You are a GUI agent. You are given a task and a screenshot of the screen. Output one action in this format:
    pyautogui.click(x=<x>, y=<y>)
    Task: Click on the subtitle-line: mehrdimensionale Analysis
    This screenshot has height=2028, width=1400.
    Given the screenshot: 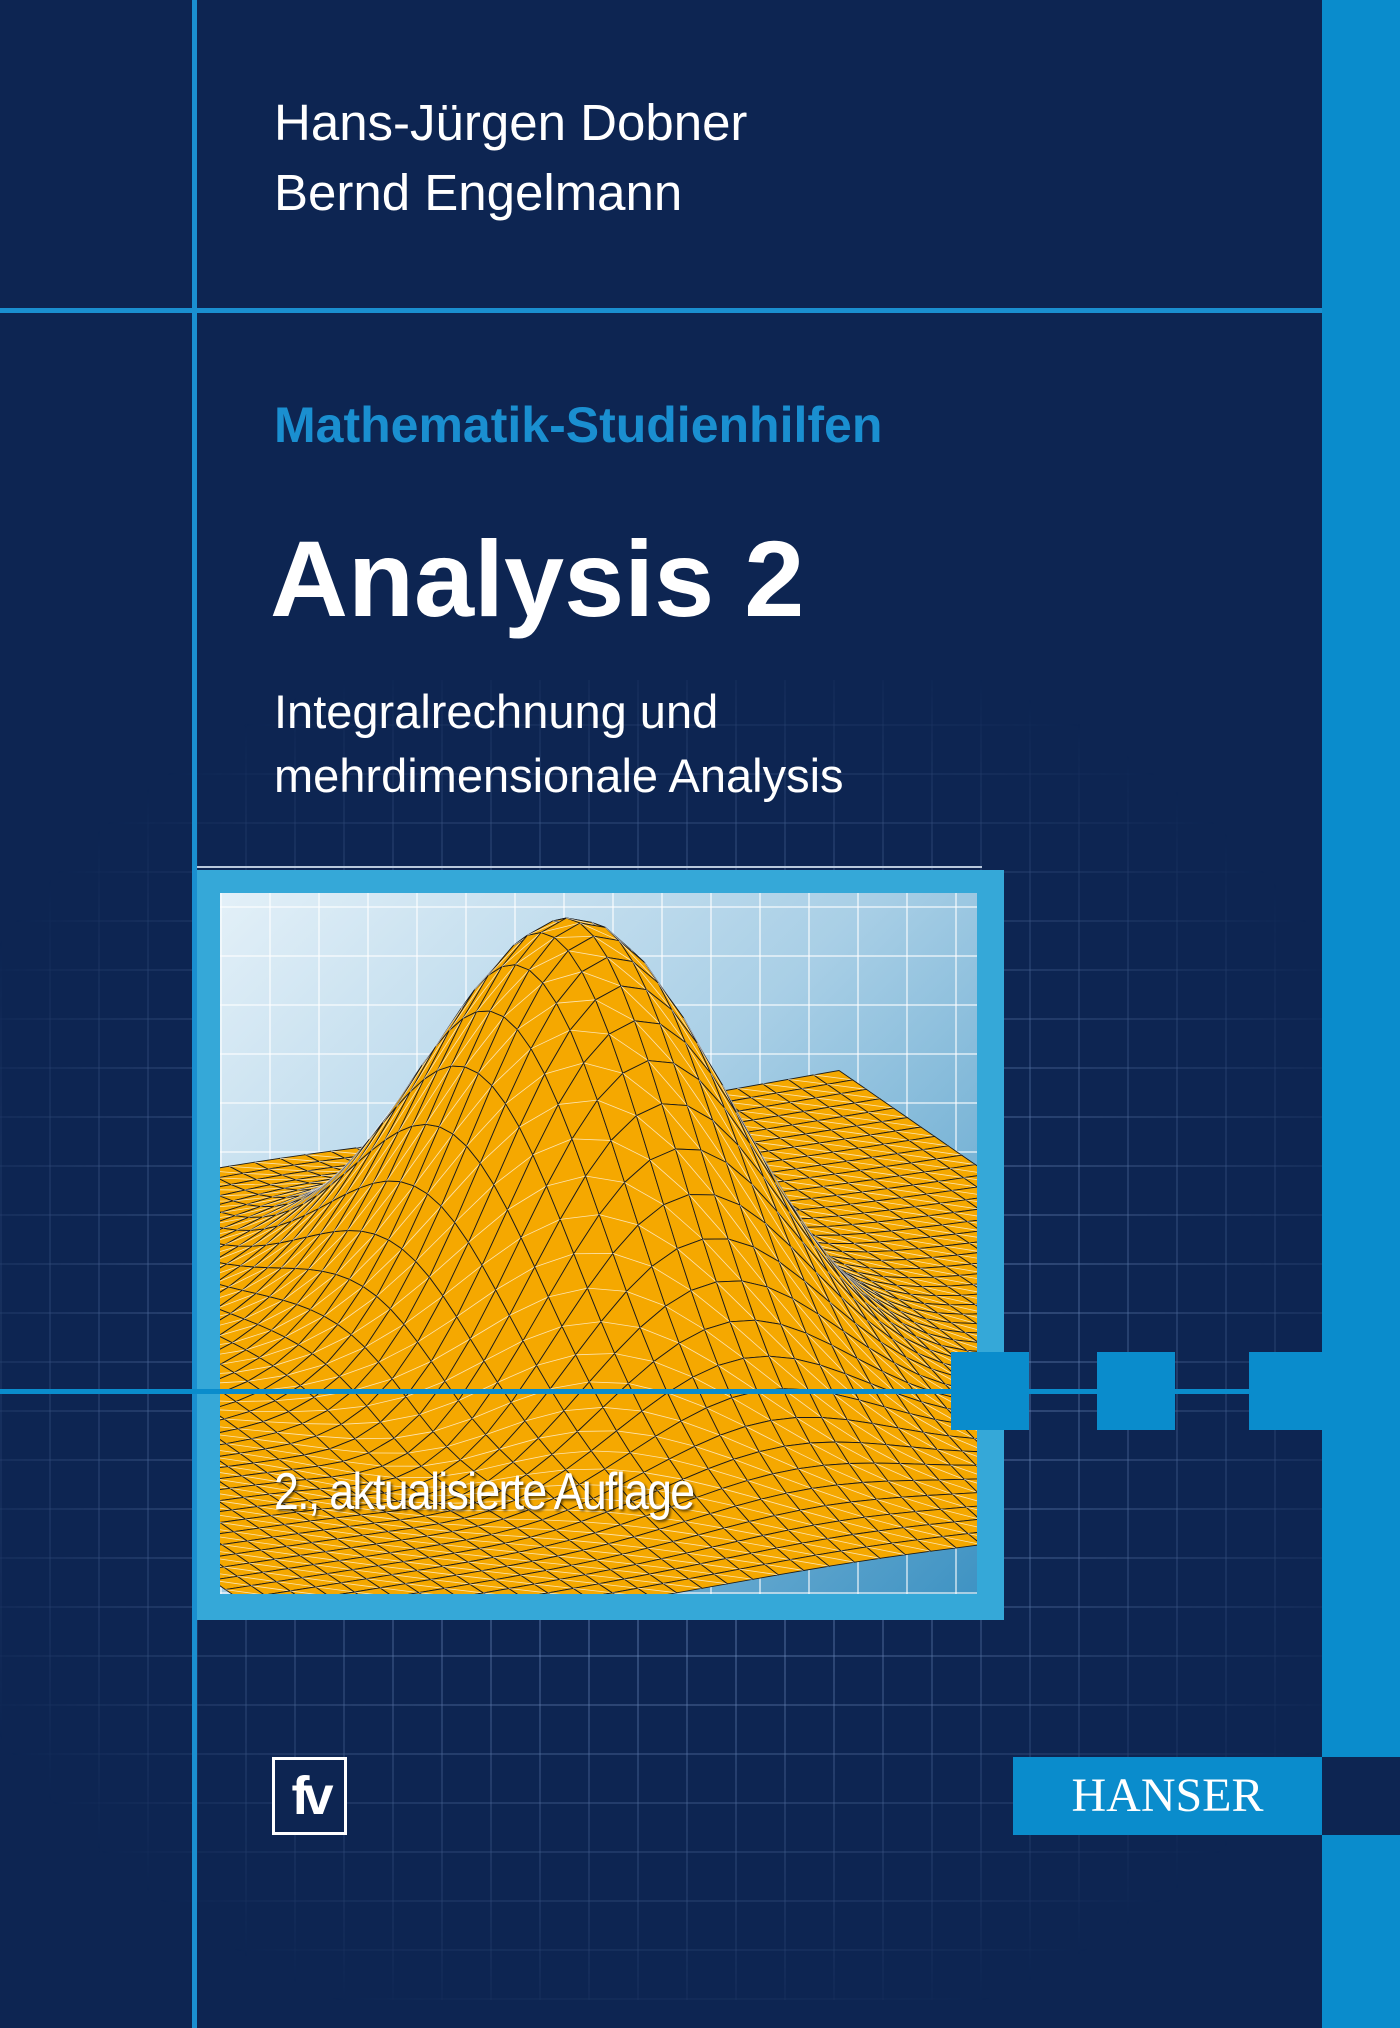 What is the action you would take?
    pyautogui.click(x=559, y=775)
    